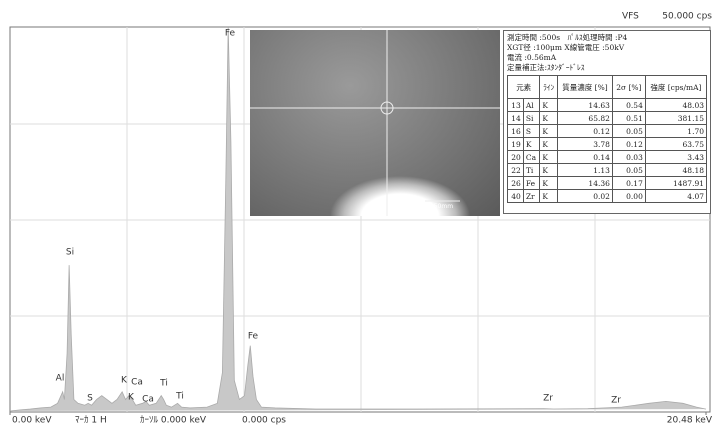  I want to click on result-row: 19 K K 3.78 0.12 63.75, so click(607, 144).